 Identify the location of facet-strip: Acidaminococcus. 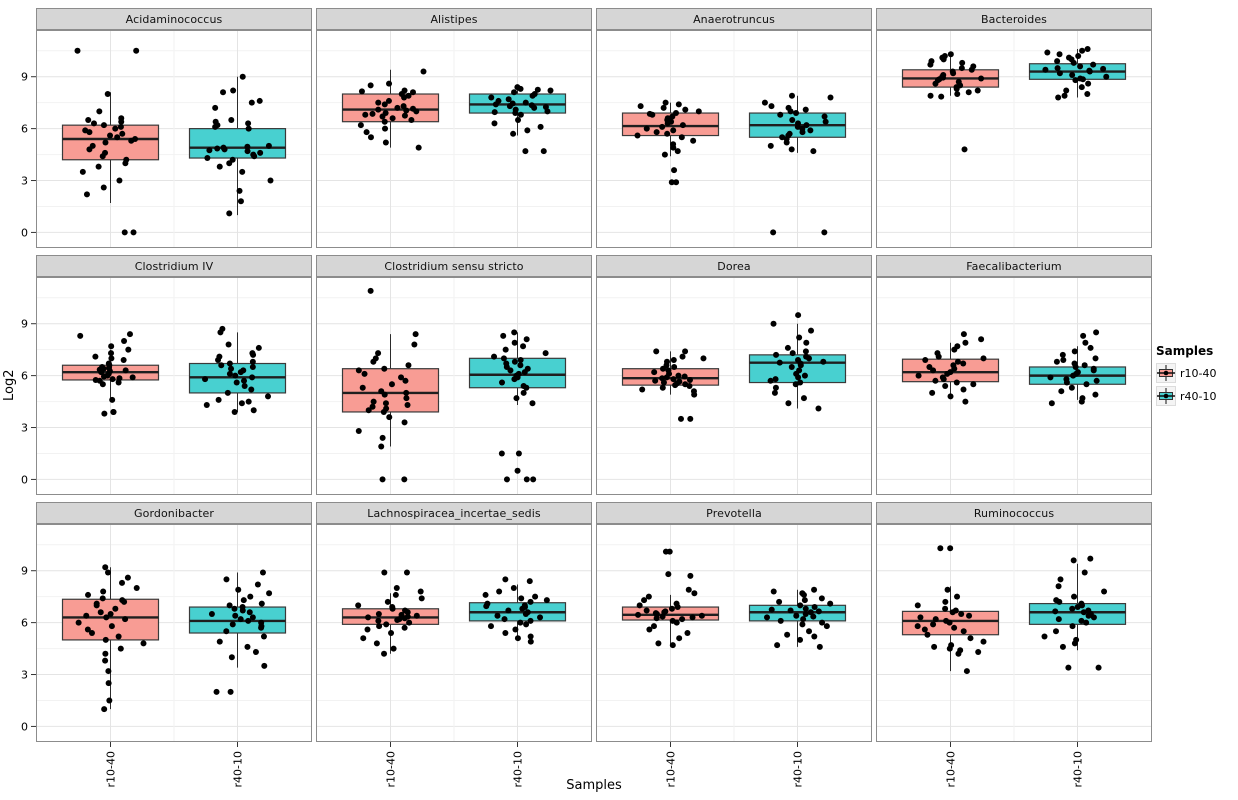
(174, 19).